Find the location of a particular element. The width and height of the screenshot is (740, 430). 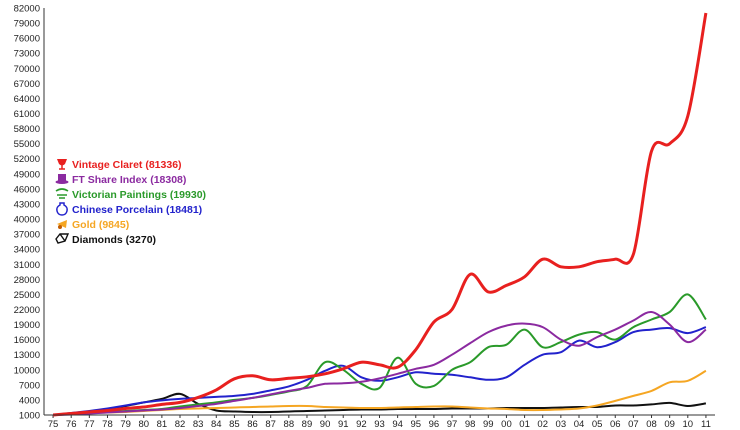

x-tick-label: 77 is located at coordinates (89, 424).